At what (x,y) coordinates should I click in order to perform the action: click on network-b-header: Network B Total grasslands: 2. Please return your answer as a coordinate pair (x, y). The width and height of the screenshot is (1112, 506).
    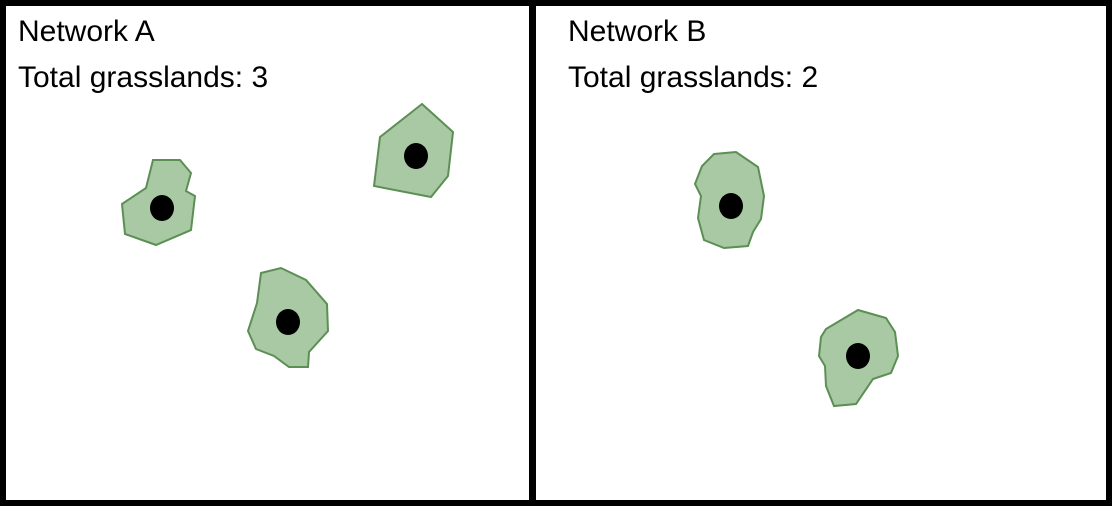
    Looking at the image, I should click on (693, 60).